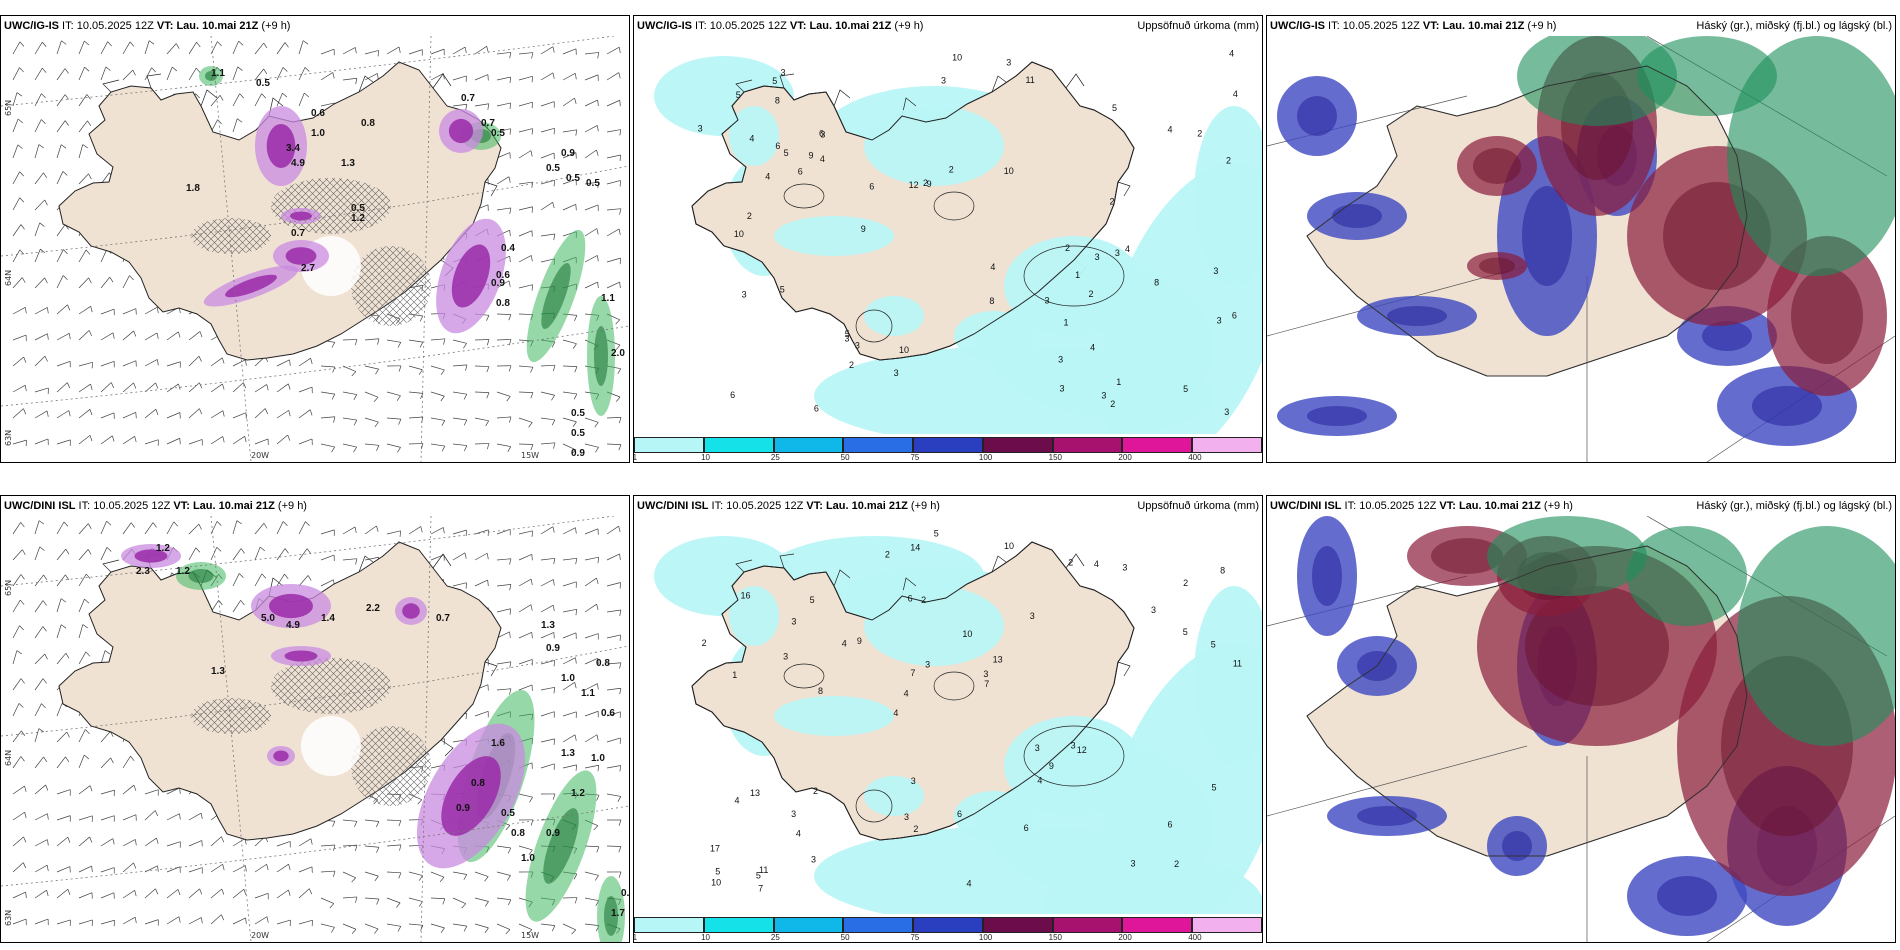 This screenshot has width=1900, height=950. I want to click on graticule: 65N 64N 63N 20W 15W, so click(315, 729).